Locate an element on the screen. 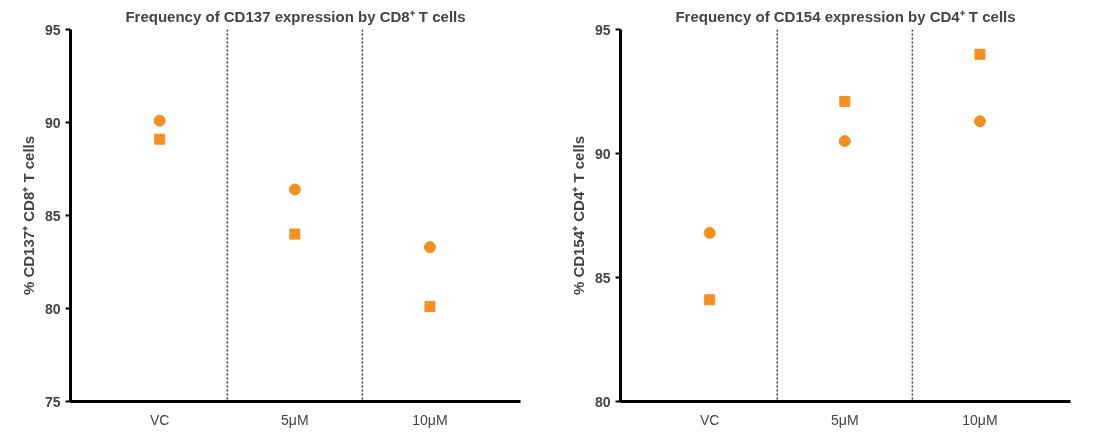 This screenshot has width=1116, height=435. chart-title: Frequency of CD154 expression by CD4⁺ T cells is located at coordinates (845, 16).